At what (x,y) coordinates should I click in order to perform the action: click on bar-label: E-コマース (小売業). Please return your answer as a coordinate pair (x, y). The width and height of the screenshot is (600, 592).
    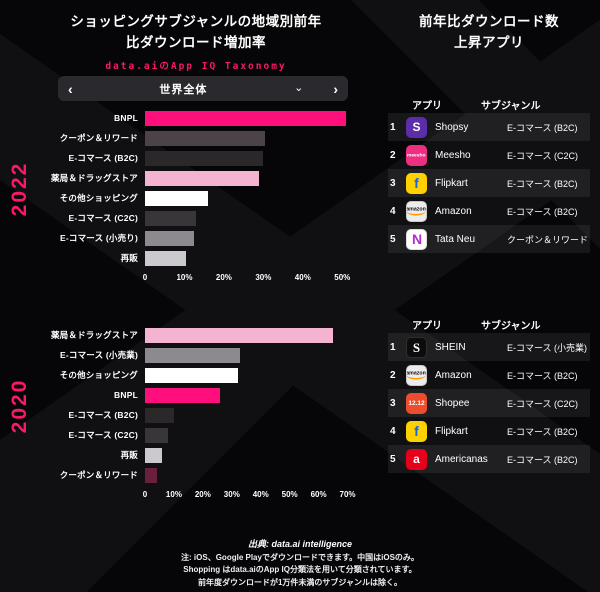
    Looking at the image, I should click on (99, 355).